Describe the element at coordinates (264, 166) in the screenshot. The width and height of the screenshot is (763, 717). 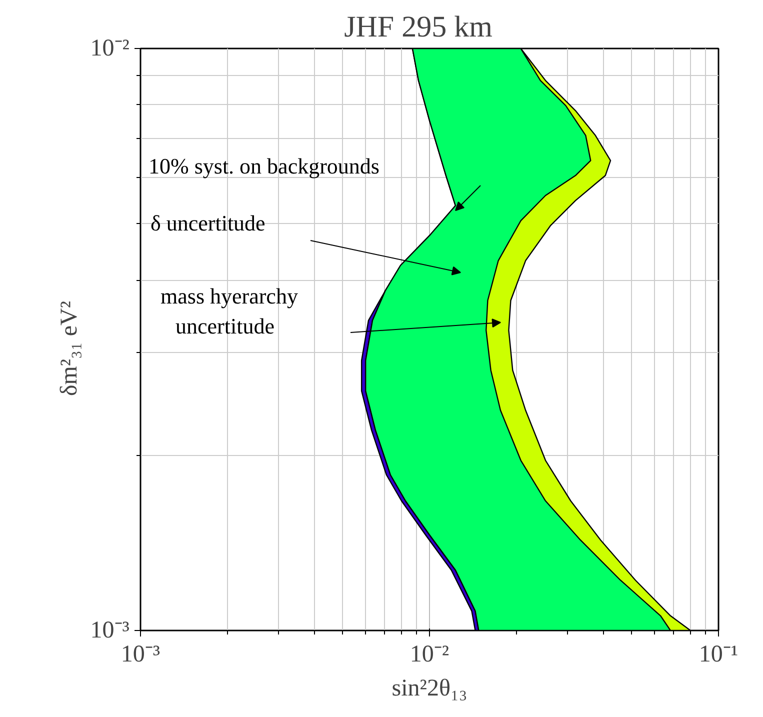
I see `annotation: 10% syst. on backgrounds` at that location.